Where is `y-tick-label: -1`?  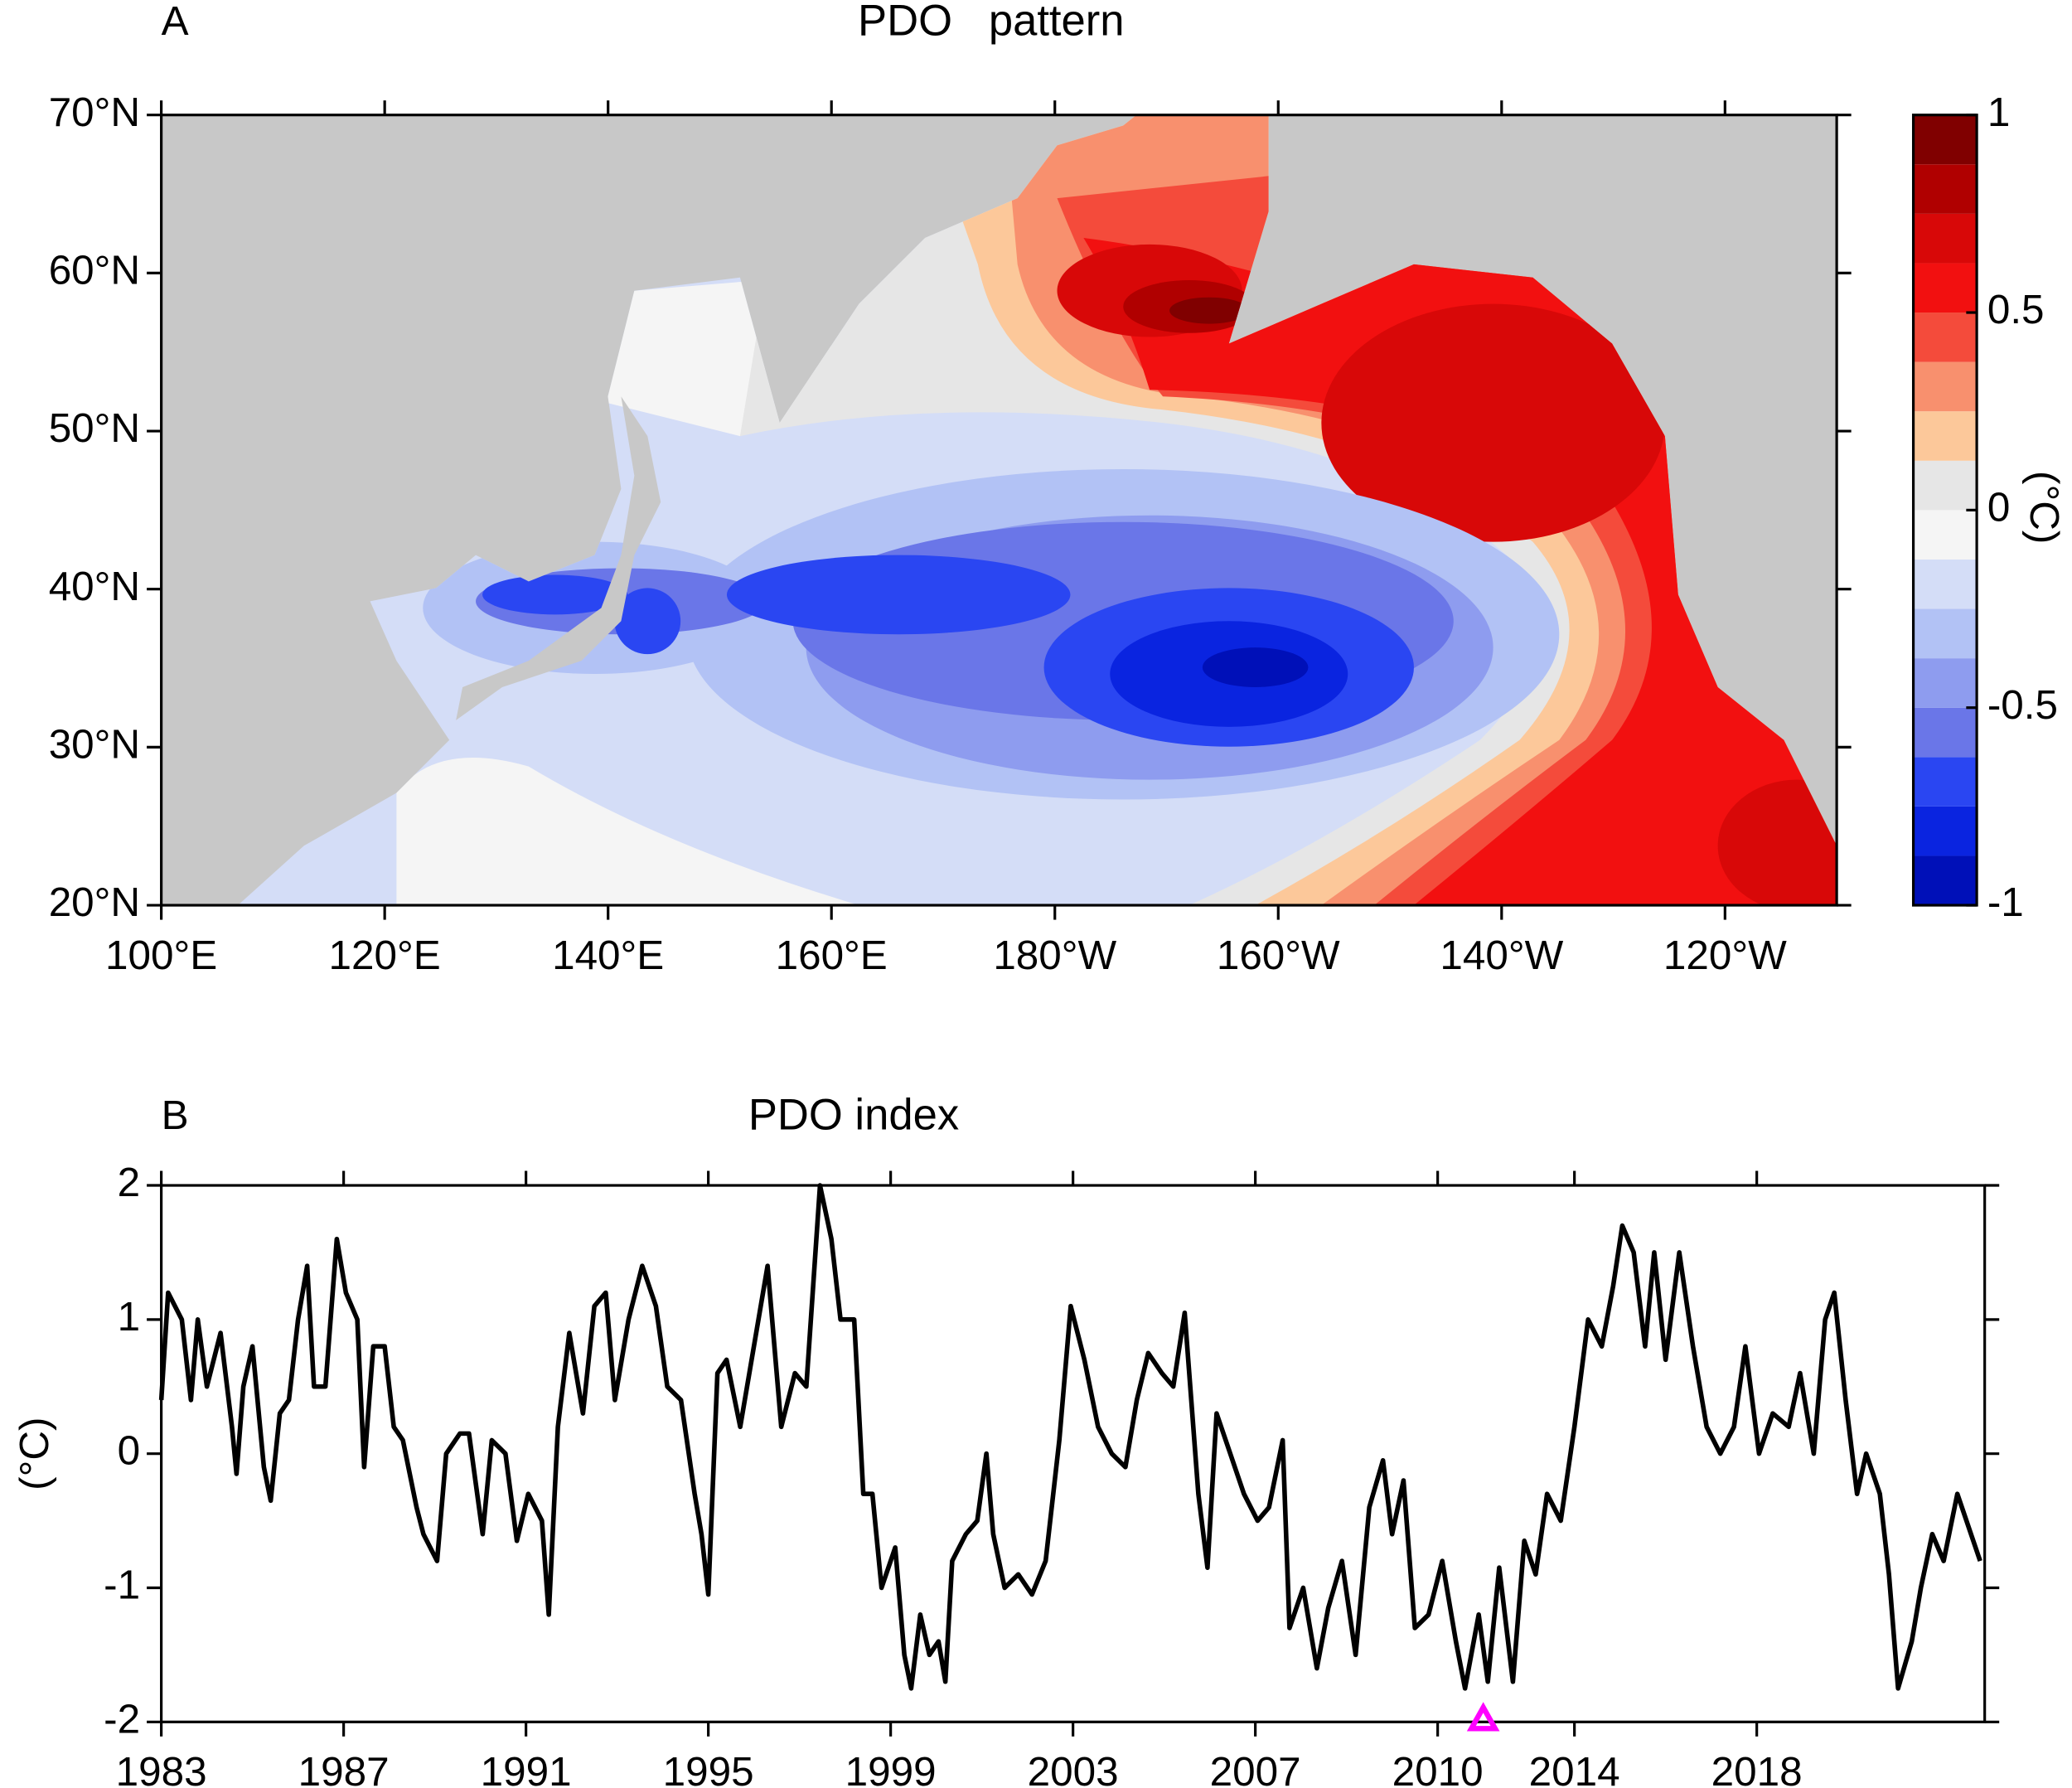
y-tick-label: -1 is located at coordinates (122, 1585).